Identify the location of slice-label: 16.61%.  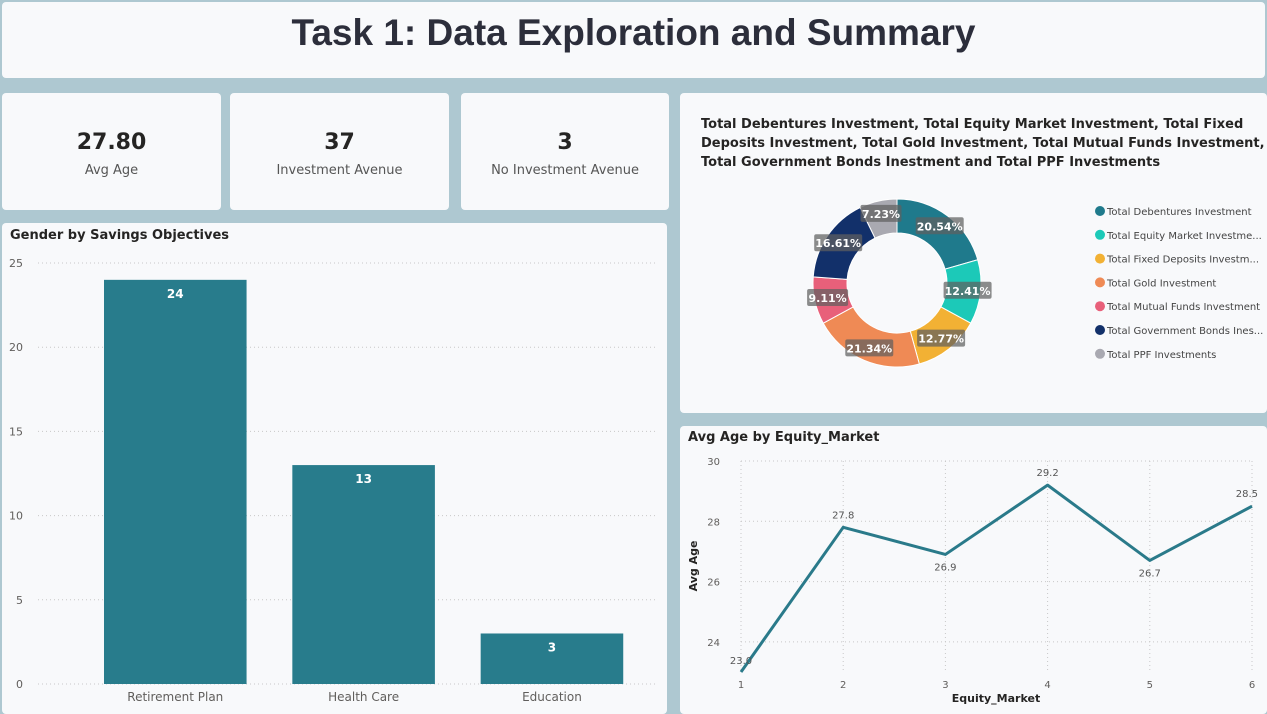
(838, 243).